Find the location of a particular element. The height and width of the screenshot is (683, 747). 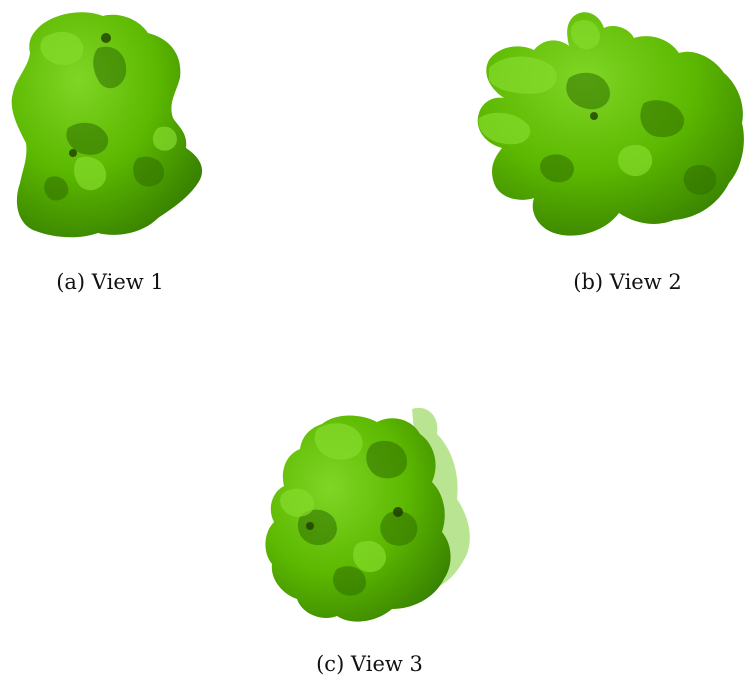

caption-view-1: (a) View 1 is located at coordinates (110, 282).